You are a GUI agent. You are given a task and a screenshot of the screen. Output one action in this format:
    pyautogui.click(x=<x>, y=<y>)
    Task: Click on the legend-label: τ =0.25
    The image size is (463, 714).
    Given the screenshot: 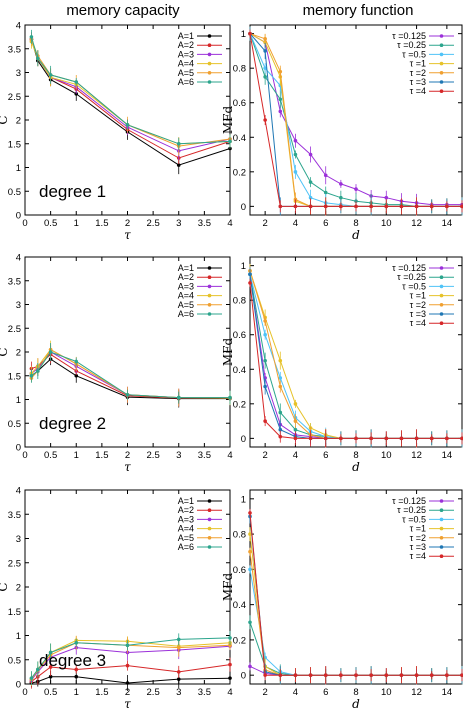 What is the action you would take?
    pyautogui.click(x=411, y=277)
    